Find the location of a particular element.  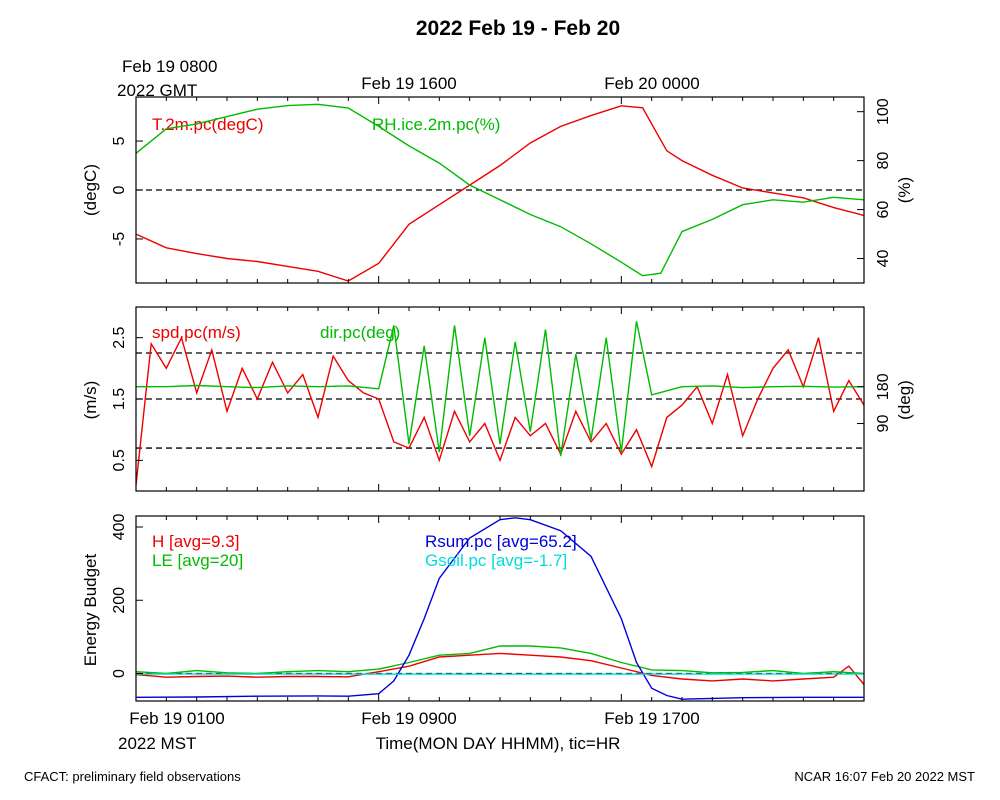

footer-right: NCAR 16:07 Feb 20 2022 MST is located at coordinates (884, 776).